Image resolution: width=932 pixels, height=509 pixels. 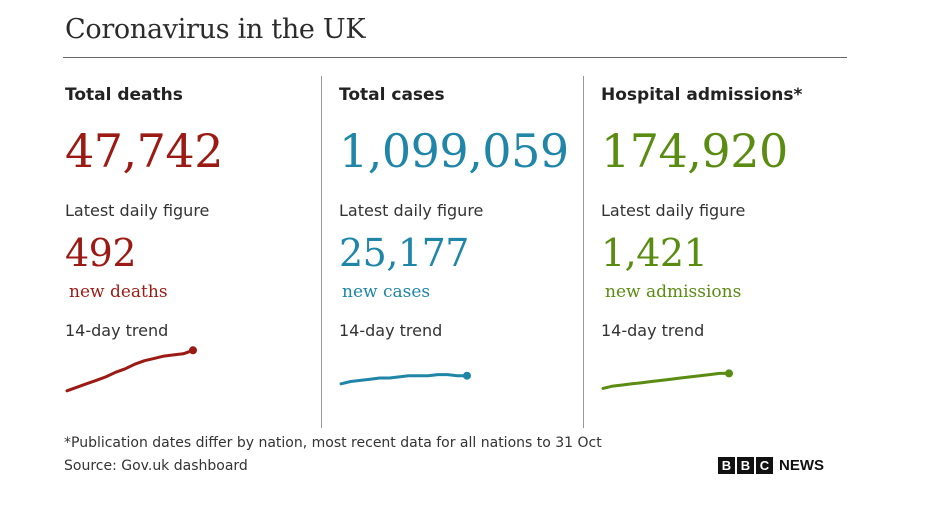 What do you see at coordinates (101, 253) in the screenshot?
I see `deaths-daily-value: 492` at bounding box center [101, 253].